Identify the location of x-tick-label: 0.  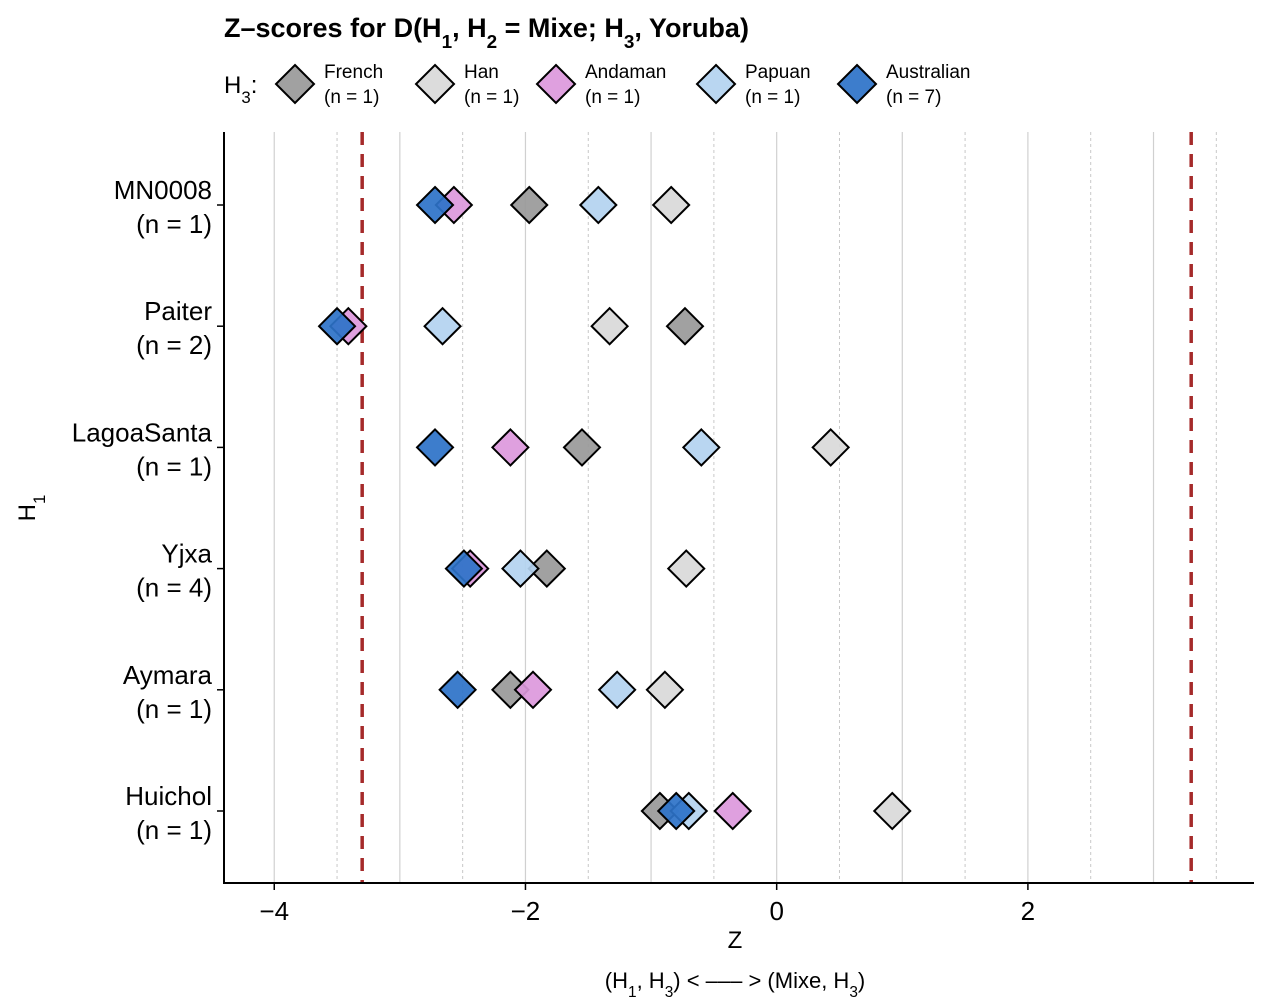
(776, 911).